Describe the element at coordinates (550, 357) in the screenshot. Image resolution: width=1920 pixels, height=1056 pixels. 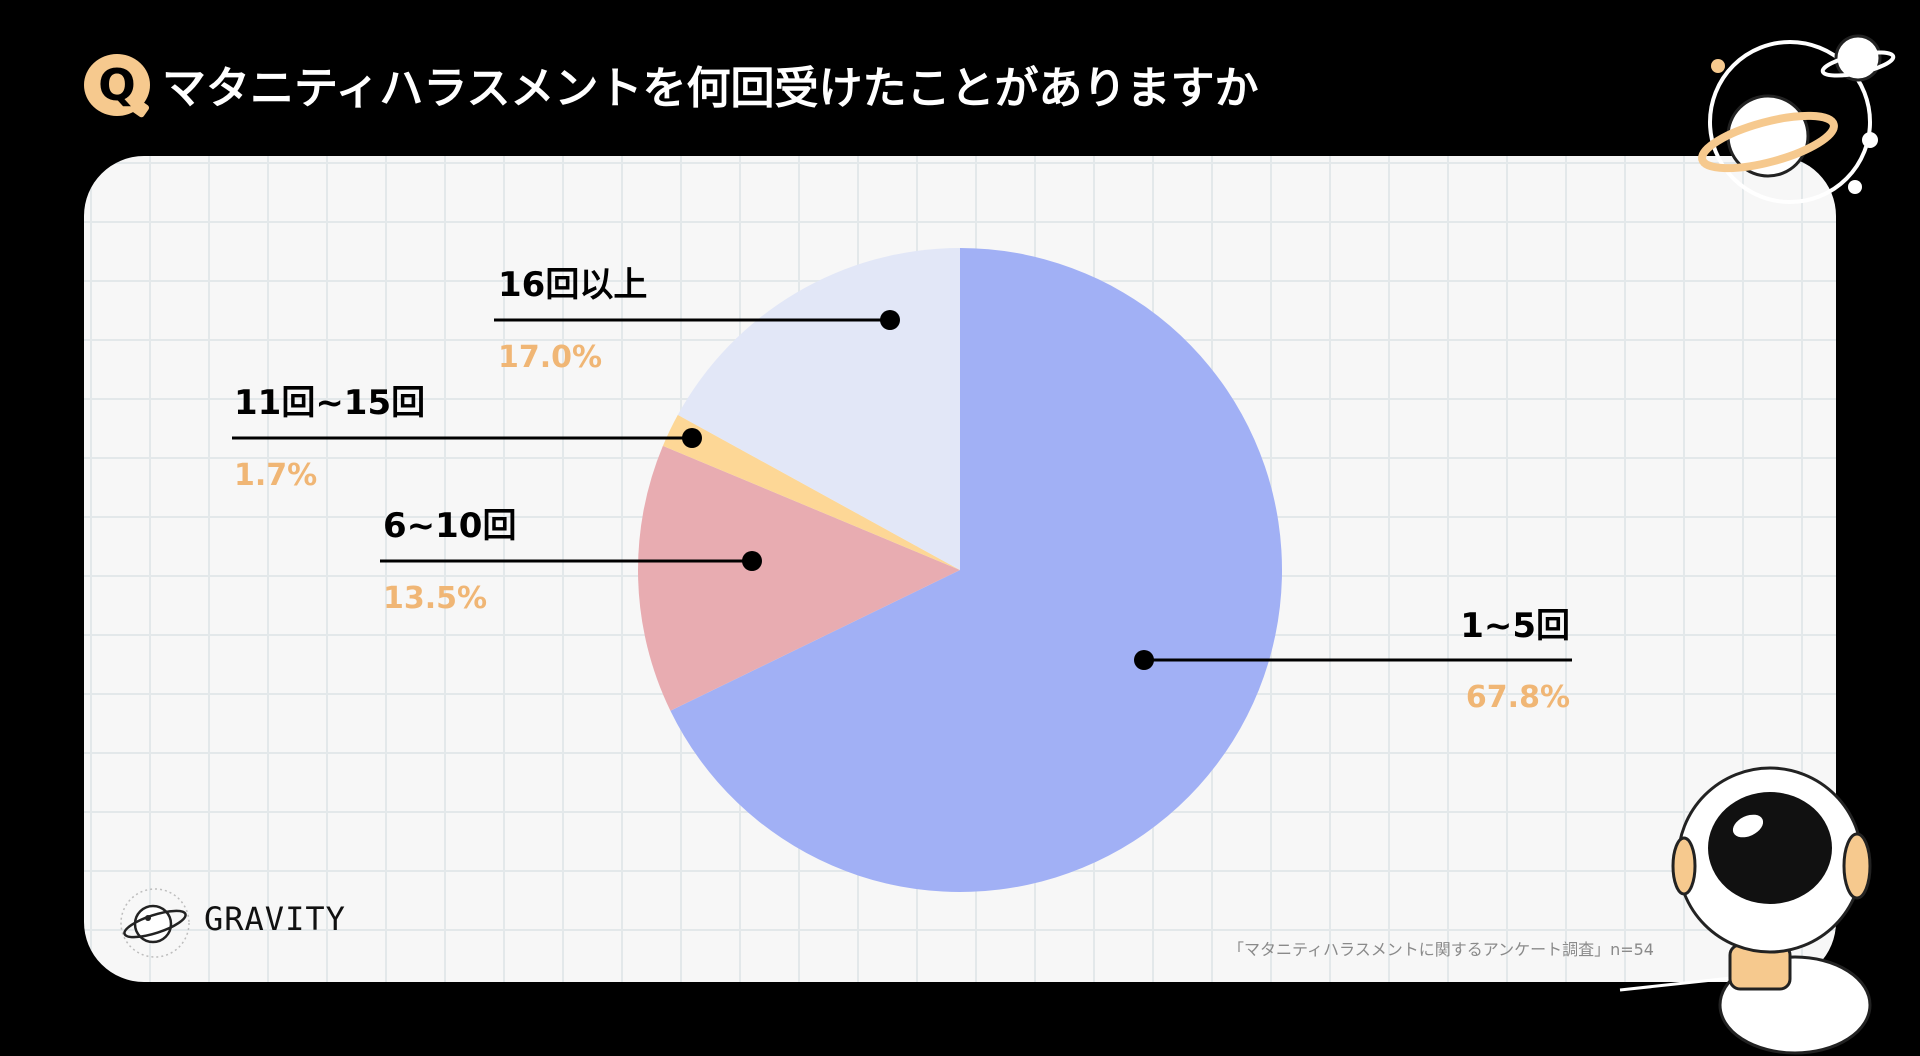
I see `slice-percentage-label: 17.0%` at that location.